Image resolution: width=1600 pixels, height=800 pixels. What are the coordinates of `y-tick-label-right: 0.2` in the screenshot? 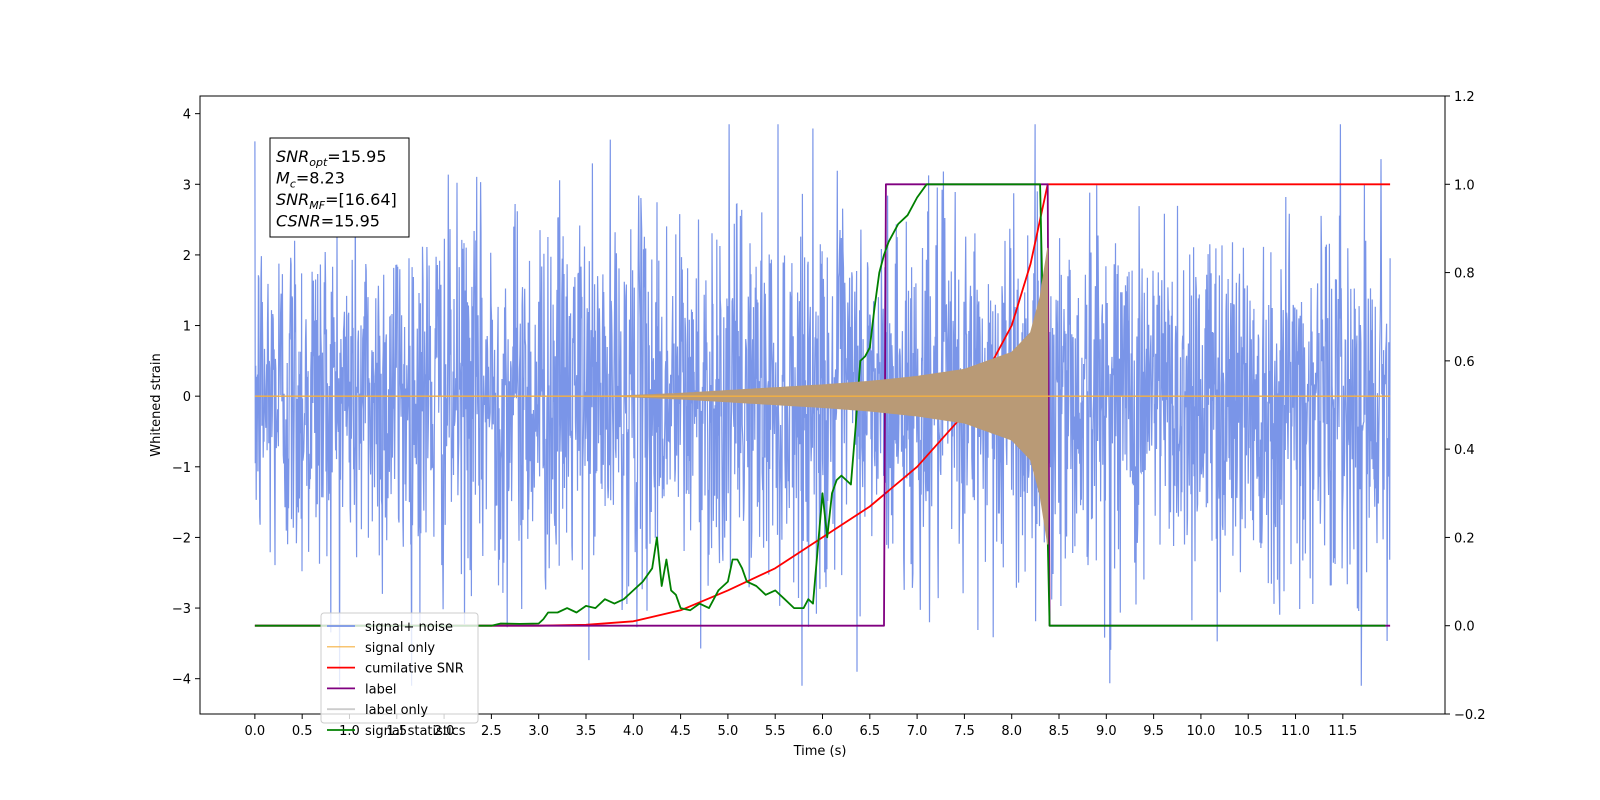 It's located at (1464, 538).